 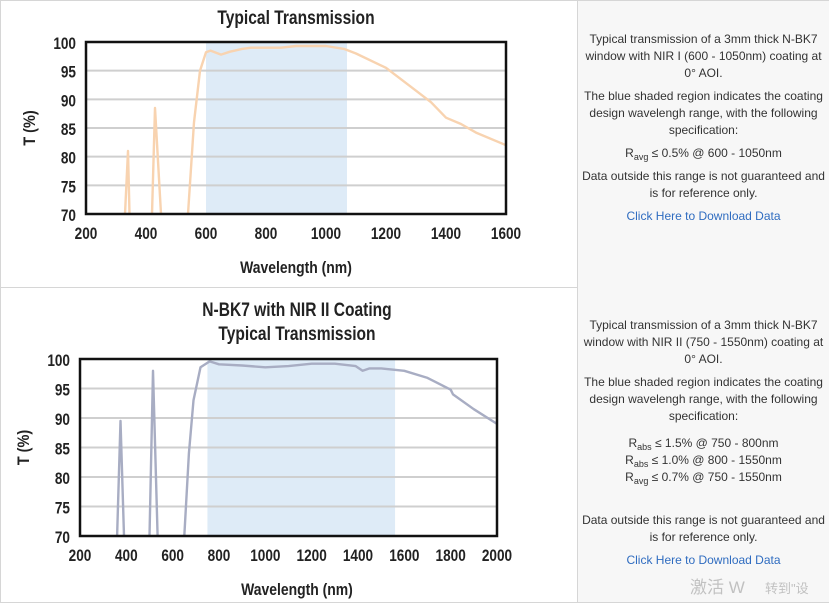 What do you see at coordinates (717, 443) in the screenshot?
I see `spec-text: ≤ 1.5% @ 750 - 800nm` at bounding box center [717, 443].